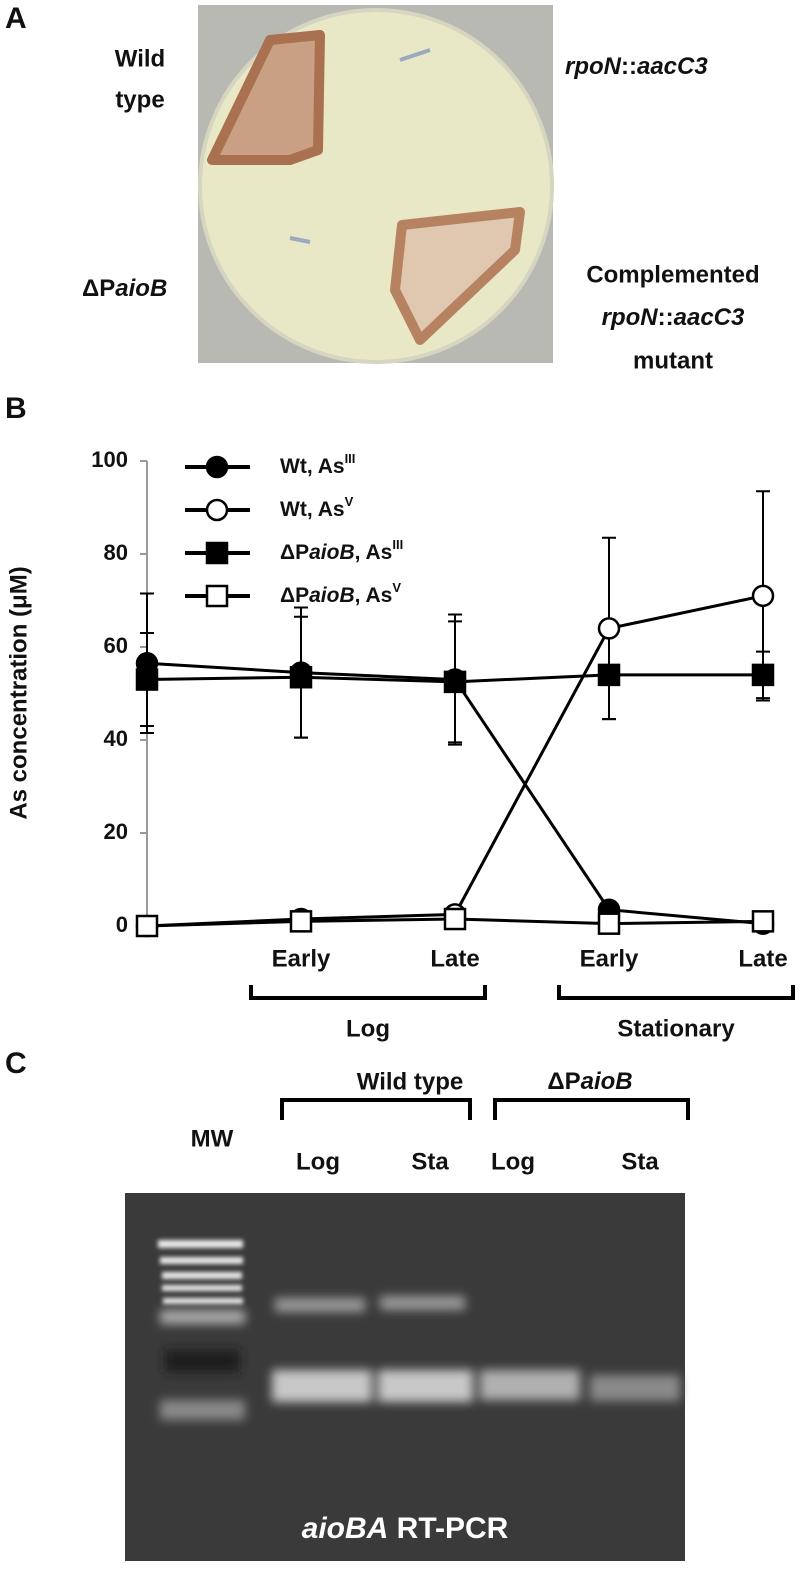 The height and width of the screenshot is (1573, 800). Describe the element at coordinates (485, 1109) in the screenshot. I see `lane-bracket` at that location.